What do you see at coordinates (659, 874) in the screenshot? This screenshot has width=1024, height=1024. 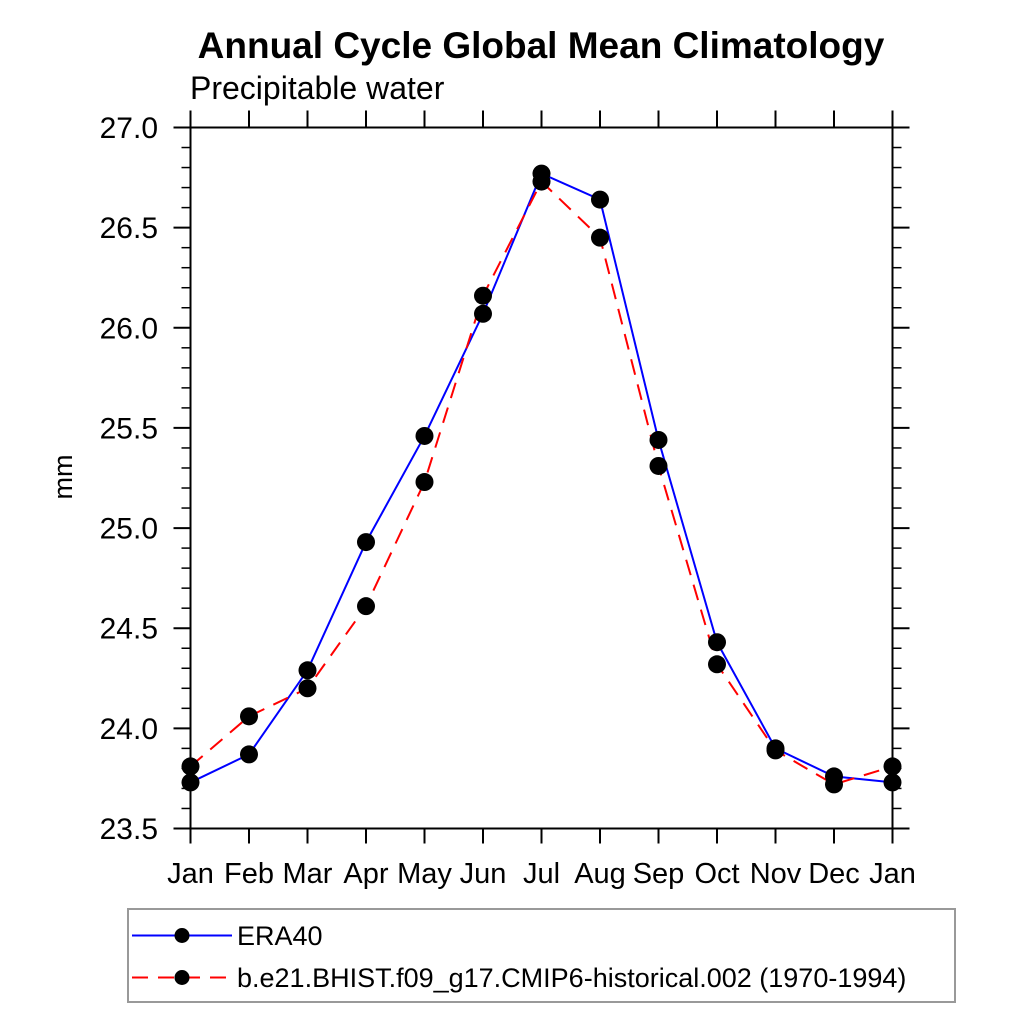 I see `x-tick-label: Sep` at bounding box center [659, 874].